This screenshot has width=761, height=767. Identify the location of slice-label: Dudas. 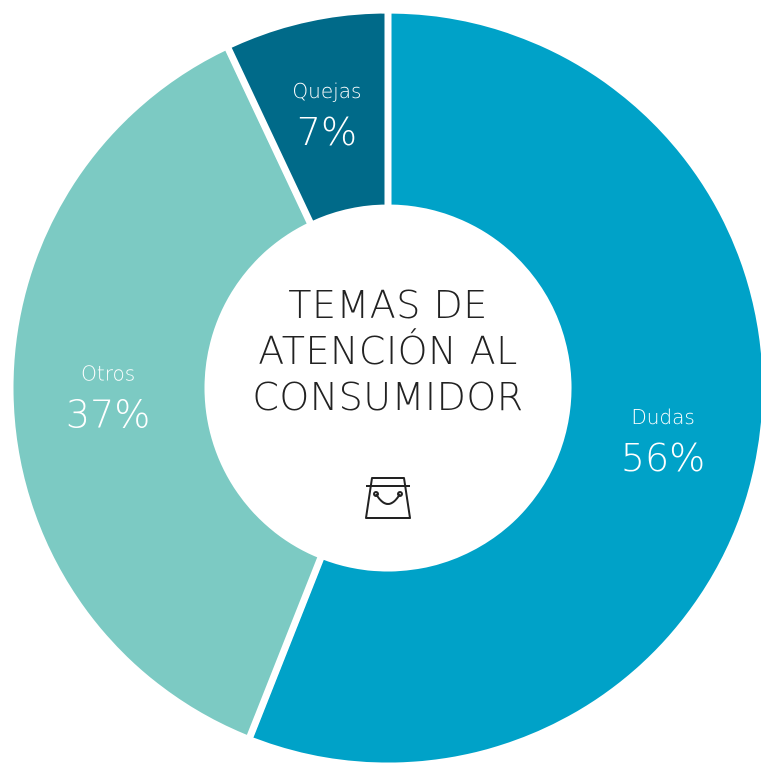
(662, 417).